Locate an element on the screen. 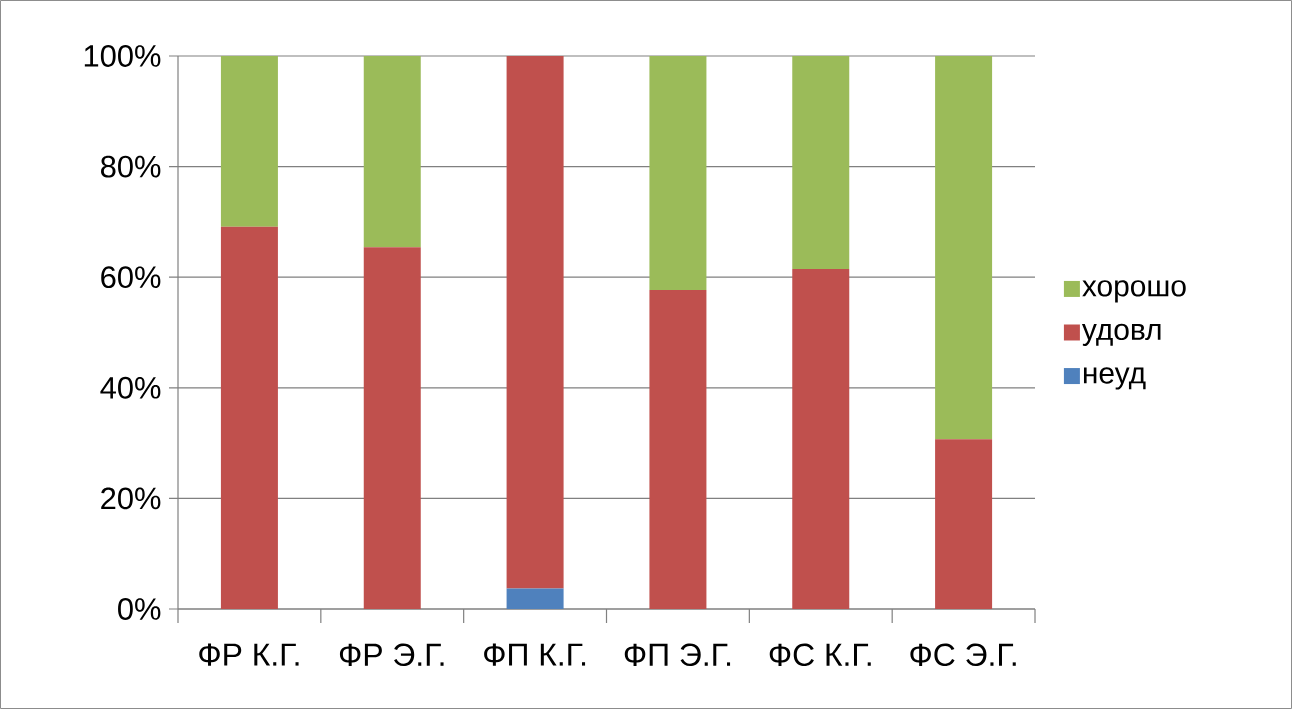 This screenshot has height=709, width=1292. x-tick-label: ФП Э.Г. is located at coordinates (677, 655).